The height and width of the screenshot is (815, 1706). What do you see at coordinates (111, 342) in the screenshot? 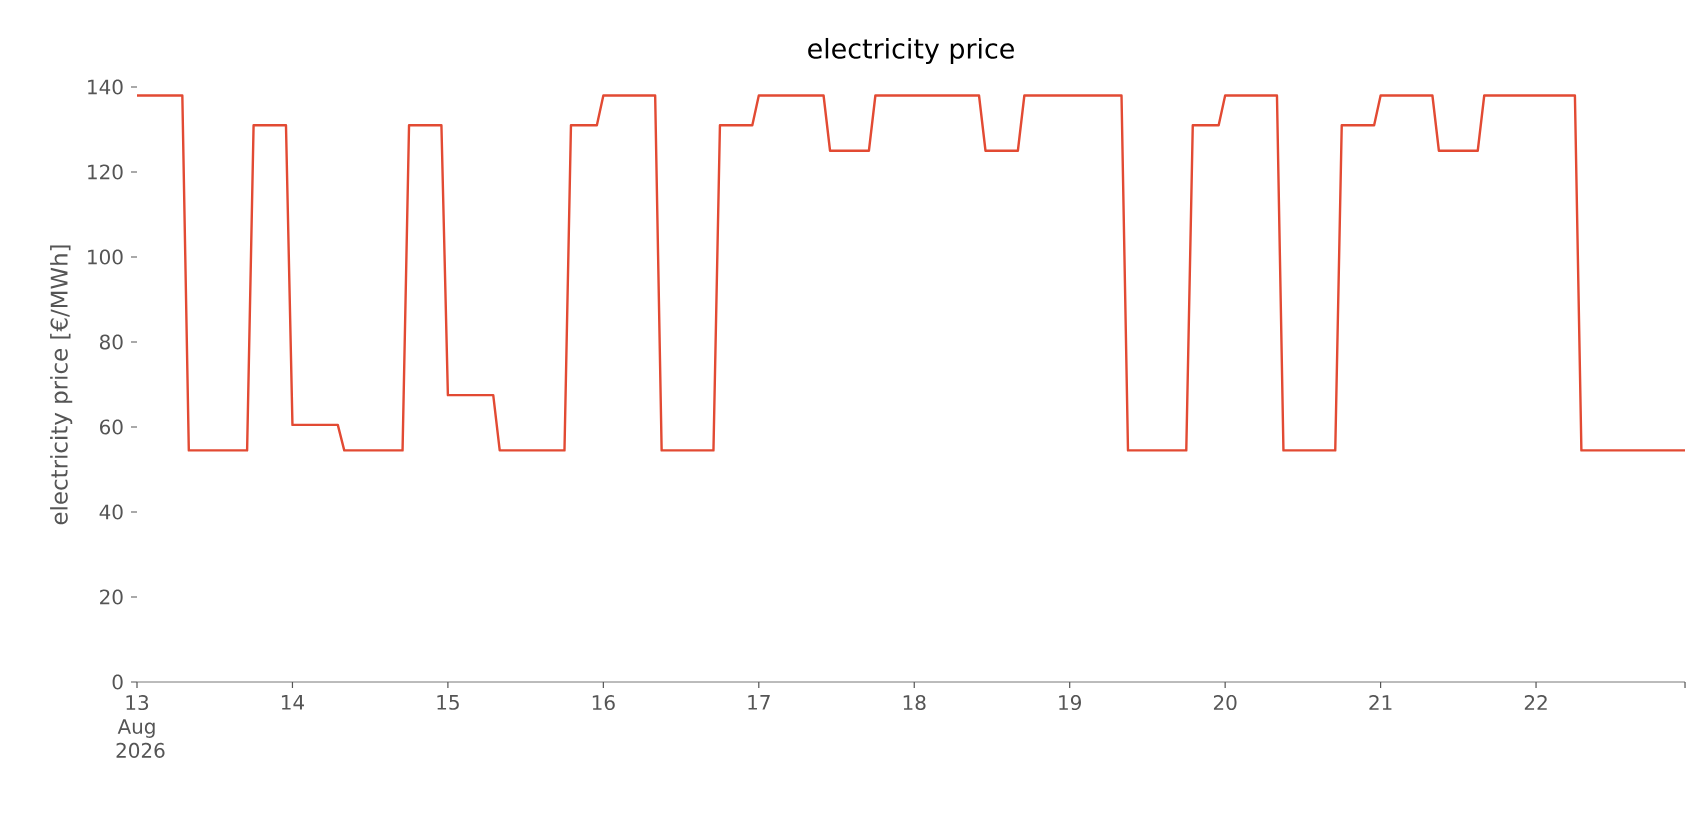
I see `y-tick-label: 80` at bounding box center [111, 342].